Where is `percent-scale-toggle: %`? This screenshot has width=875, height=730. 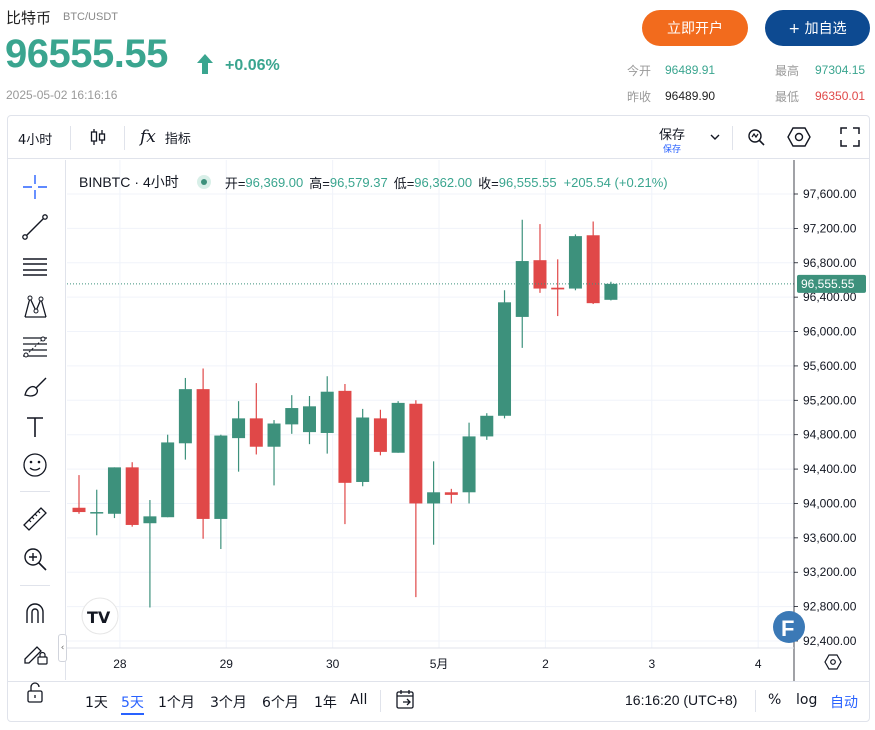 percent-scale-toggle: % is located at coordinates (775, 700).